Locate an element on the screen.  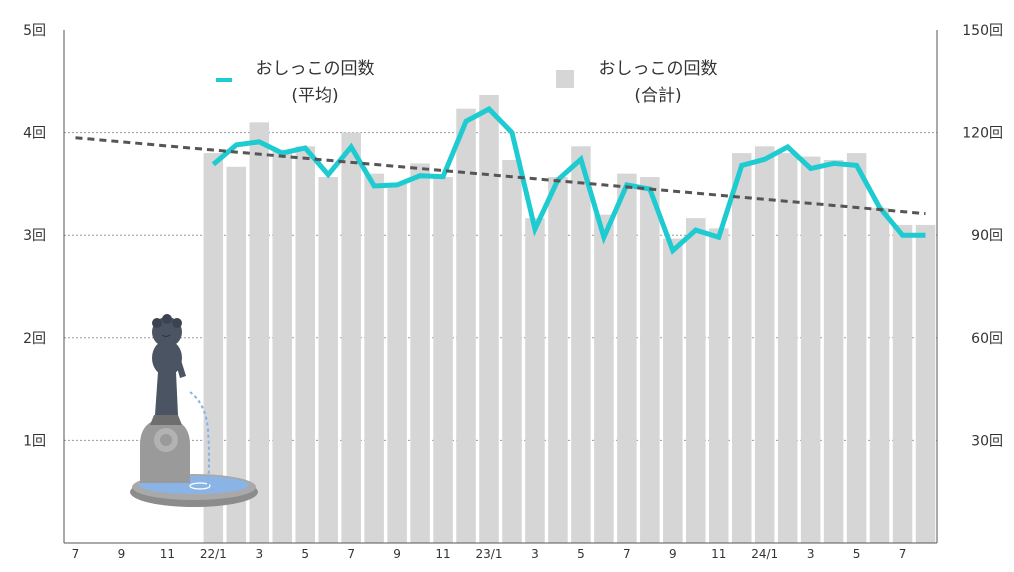
right-tick-label-2: 90回 is located at coordinates (987, 236).